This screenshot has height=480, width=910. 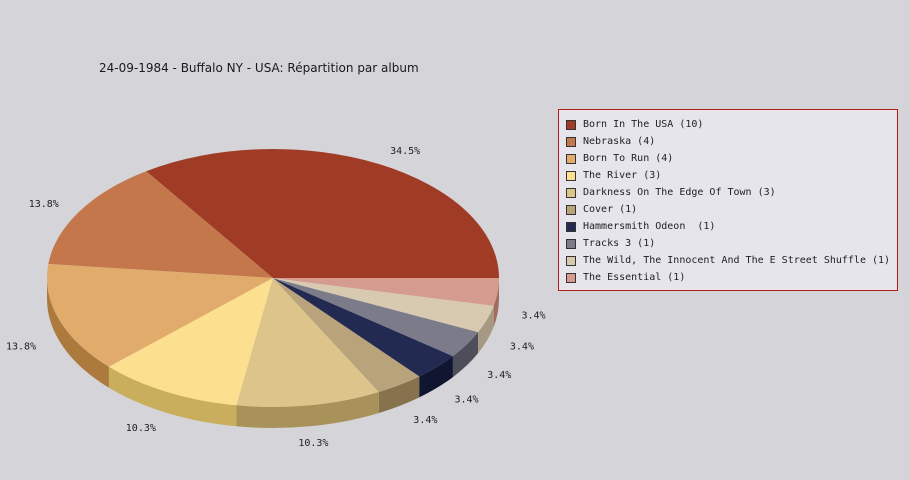 I want to click on pie-slice-label-2: 13.8%, so click(x=44, y=204).